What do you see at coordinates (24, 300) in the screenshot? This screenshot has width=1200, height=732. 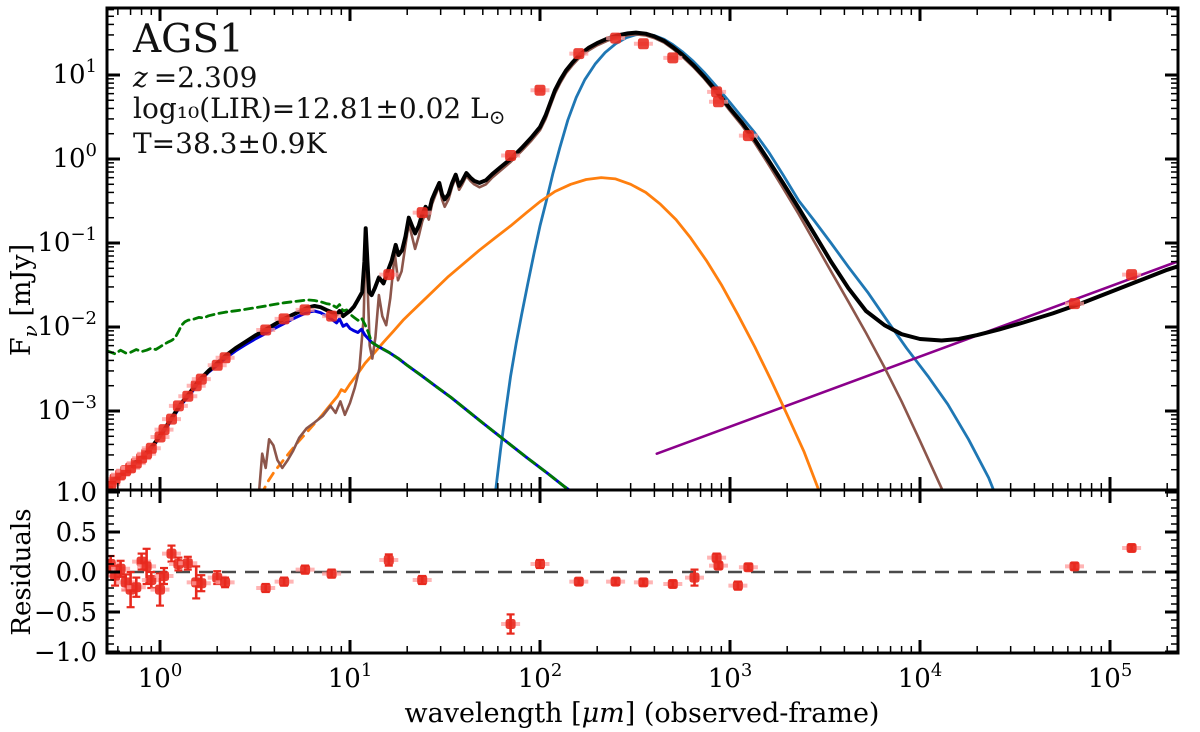 I see `y-axis-label-main: Fν [mJy]` at bounding box center [24, 300].